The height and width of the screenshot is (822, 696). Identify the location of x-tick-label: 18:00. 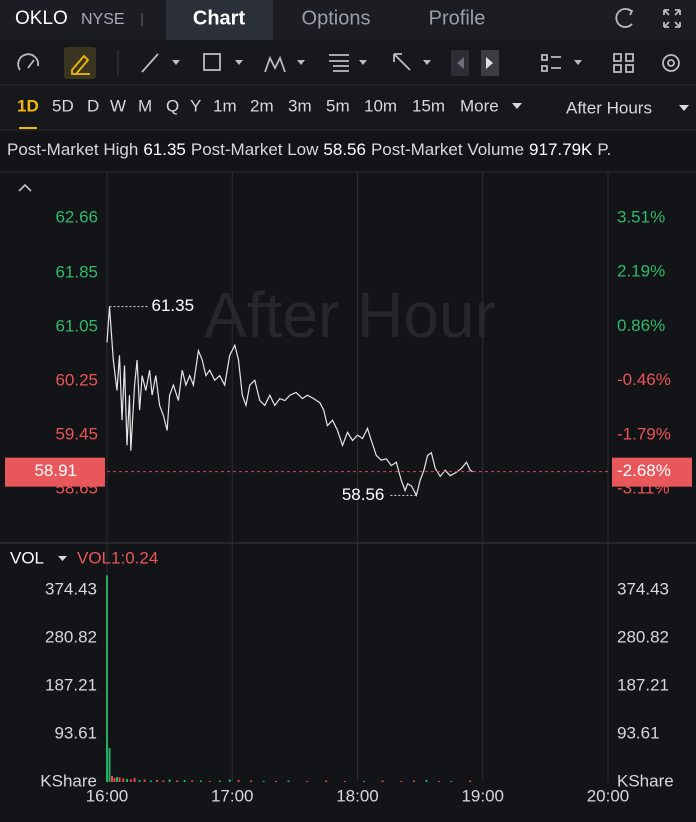
(357, 795).